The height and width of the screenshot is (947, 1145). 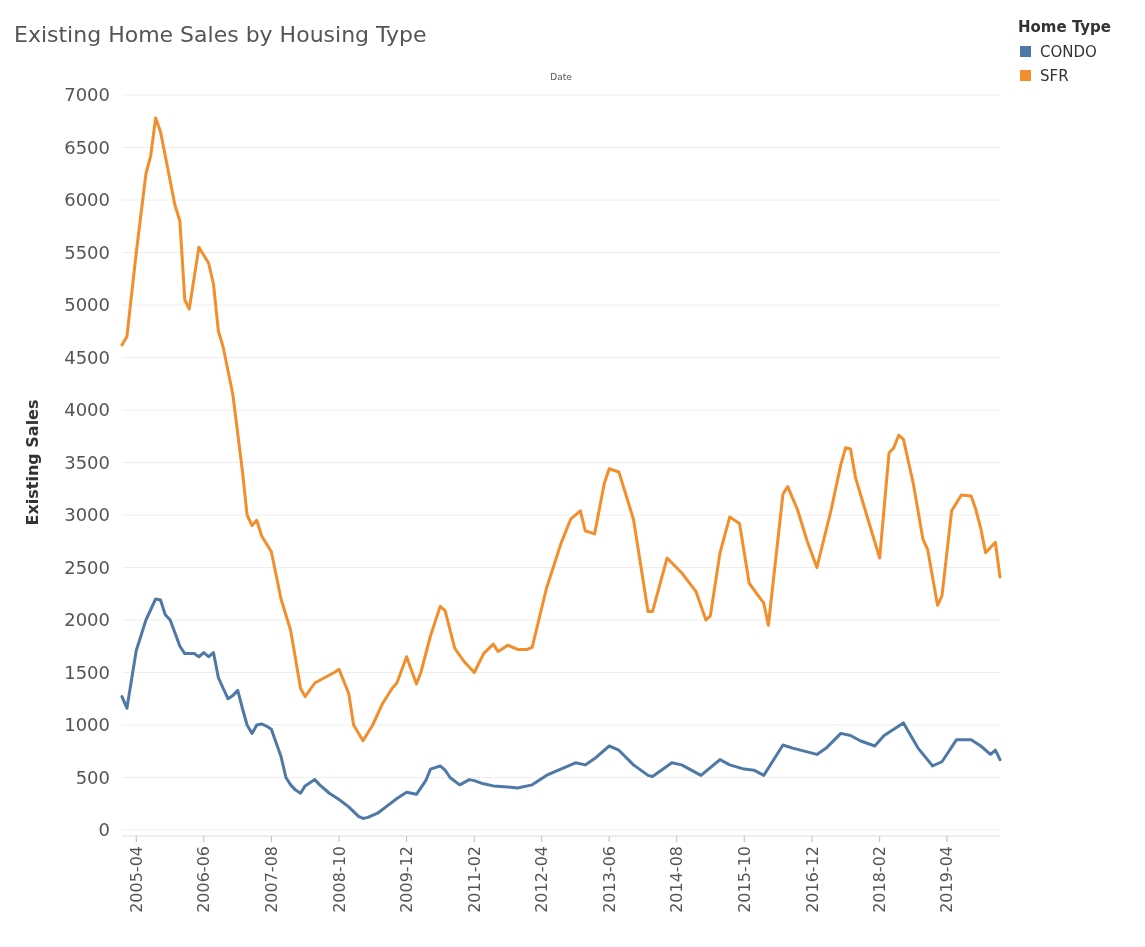 What do you see at coordinates (561, 77) in the screenshot?
I see `x-axis-title: Date` at bounding box center [561, 77].